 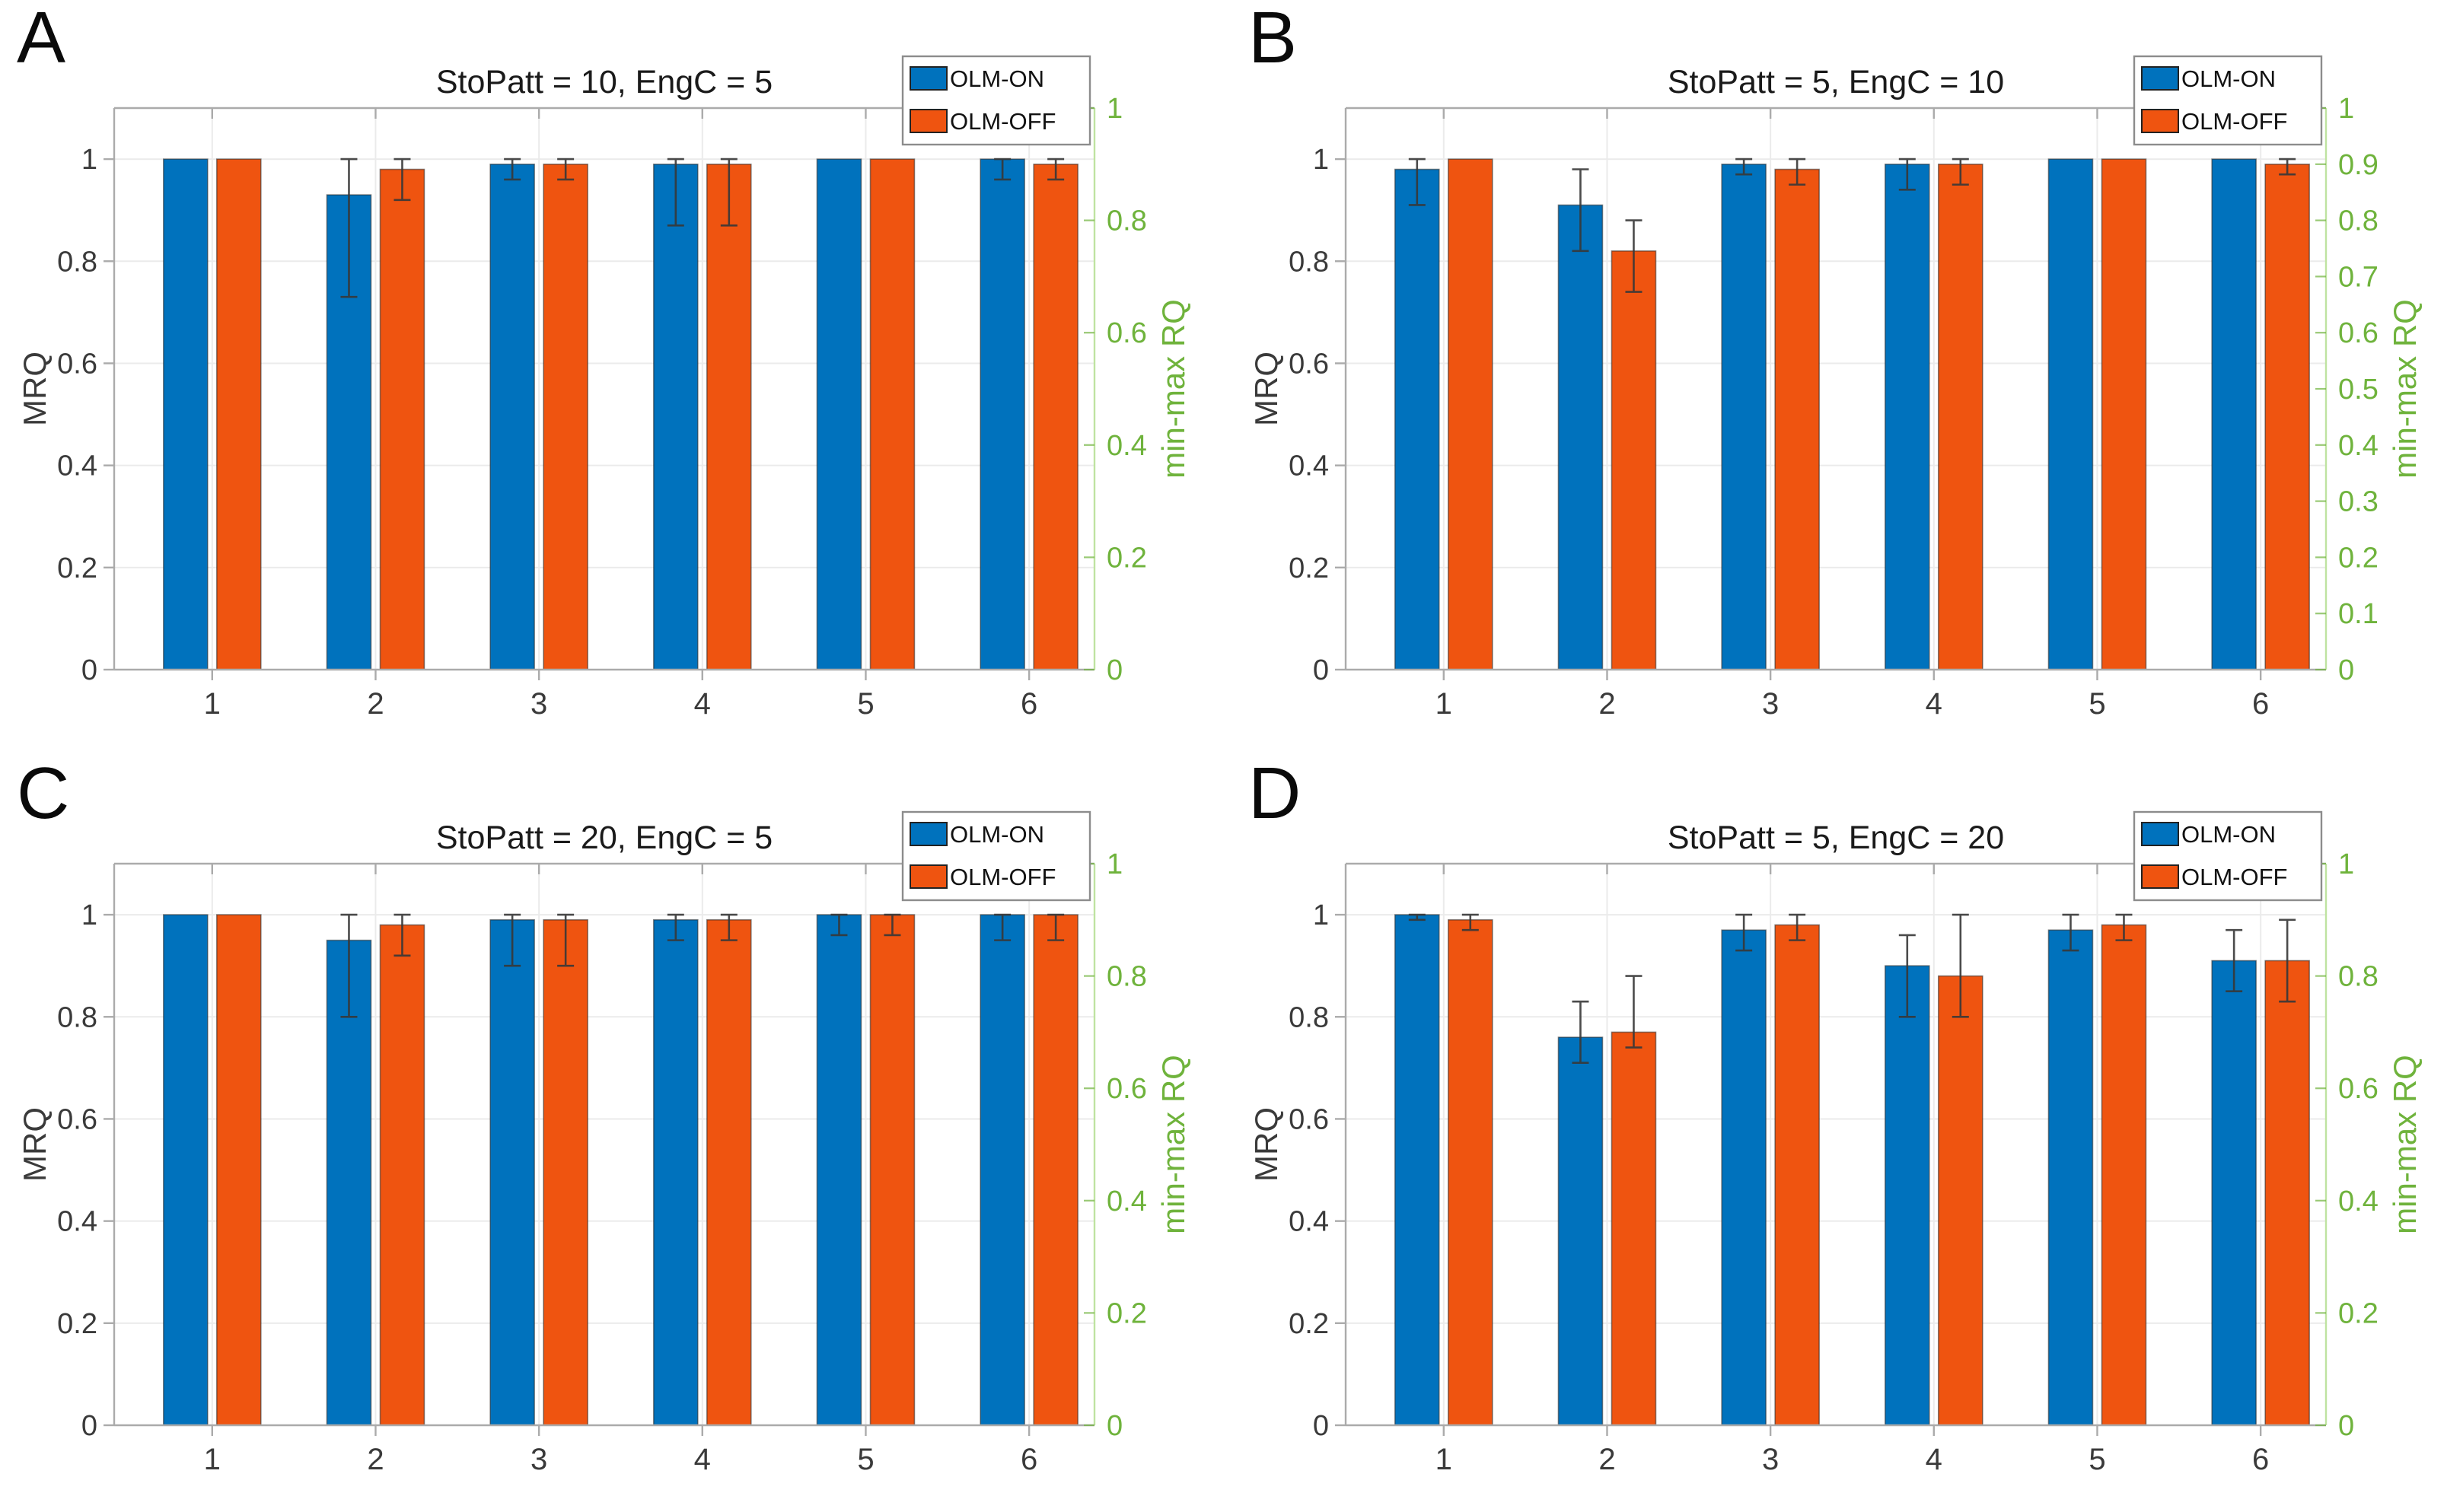 I want to click on errorbar-c-4-olm-on, so click(x=676, y=927).